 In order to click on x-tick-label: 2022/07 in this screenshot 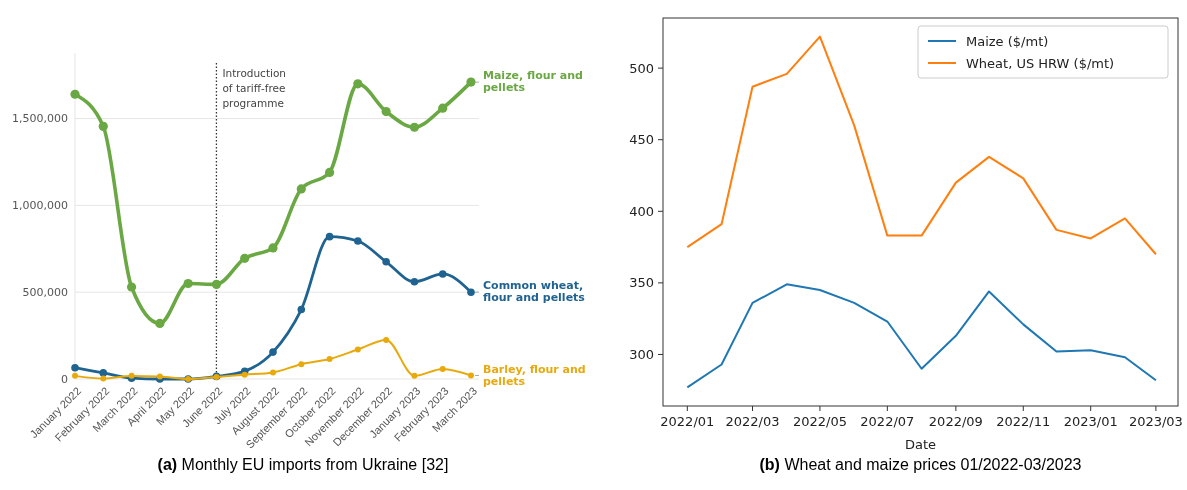, I will do `click(887, 421)`.